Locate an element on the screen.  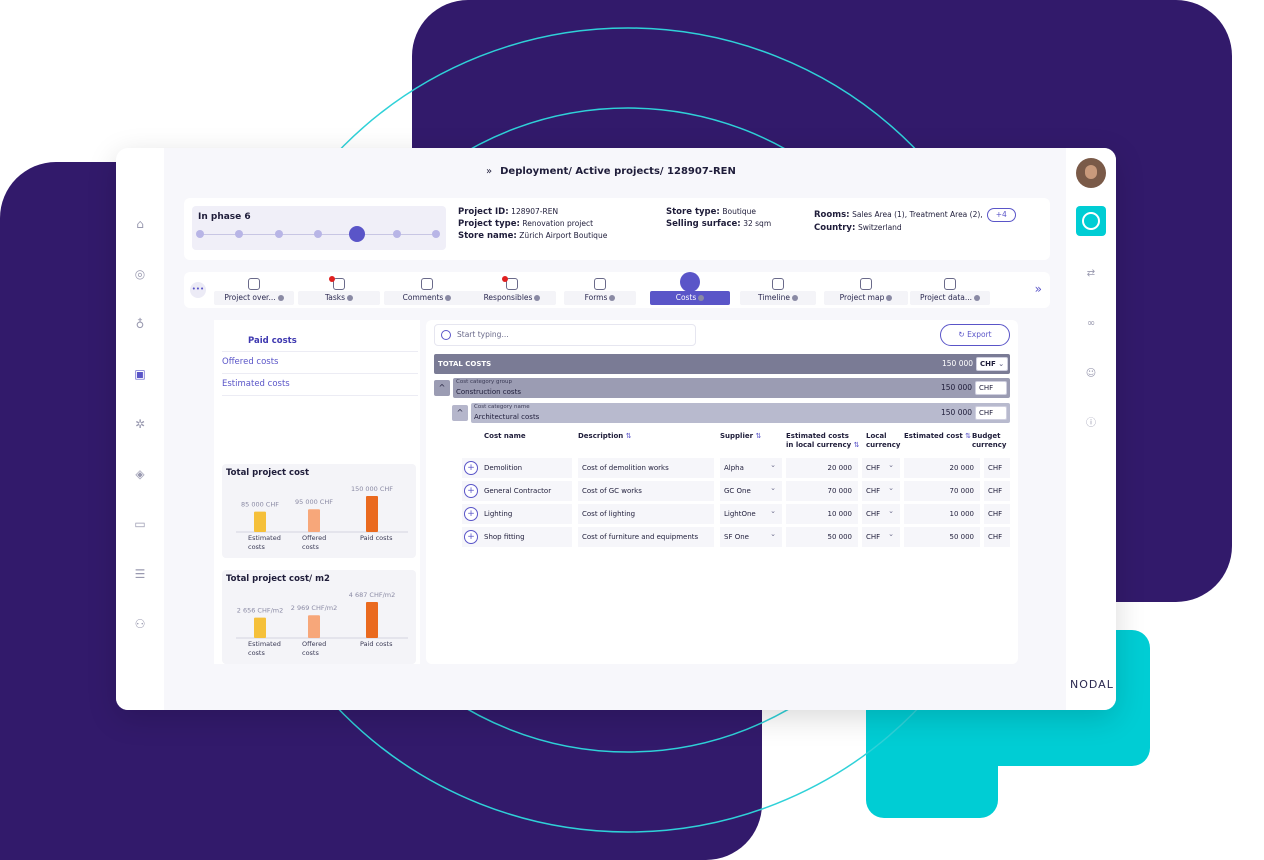
link-icon: ∞ is located at coordinates (1091, 323).